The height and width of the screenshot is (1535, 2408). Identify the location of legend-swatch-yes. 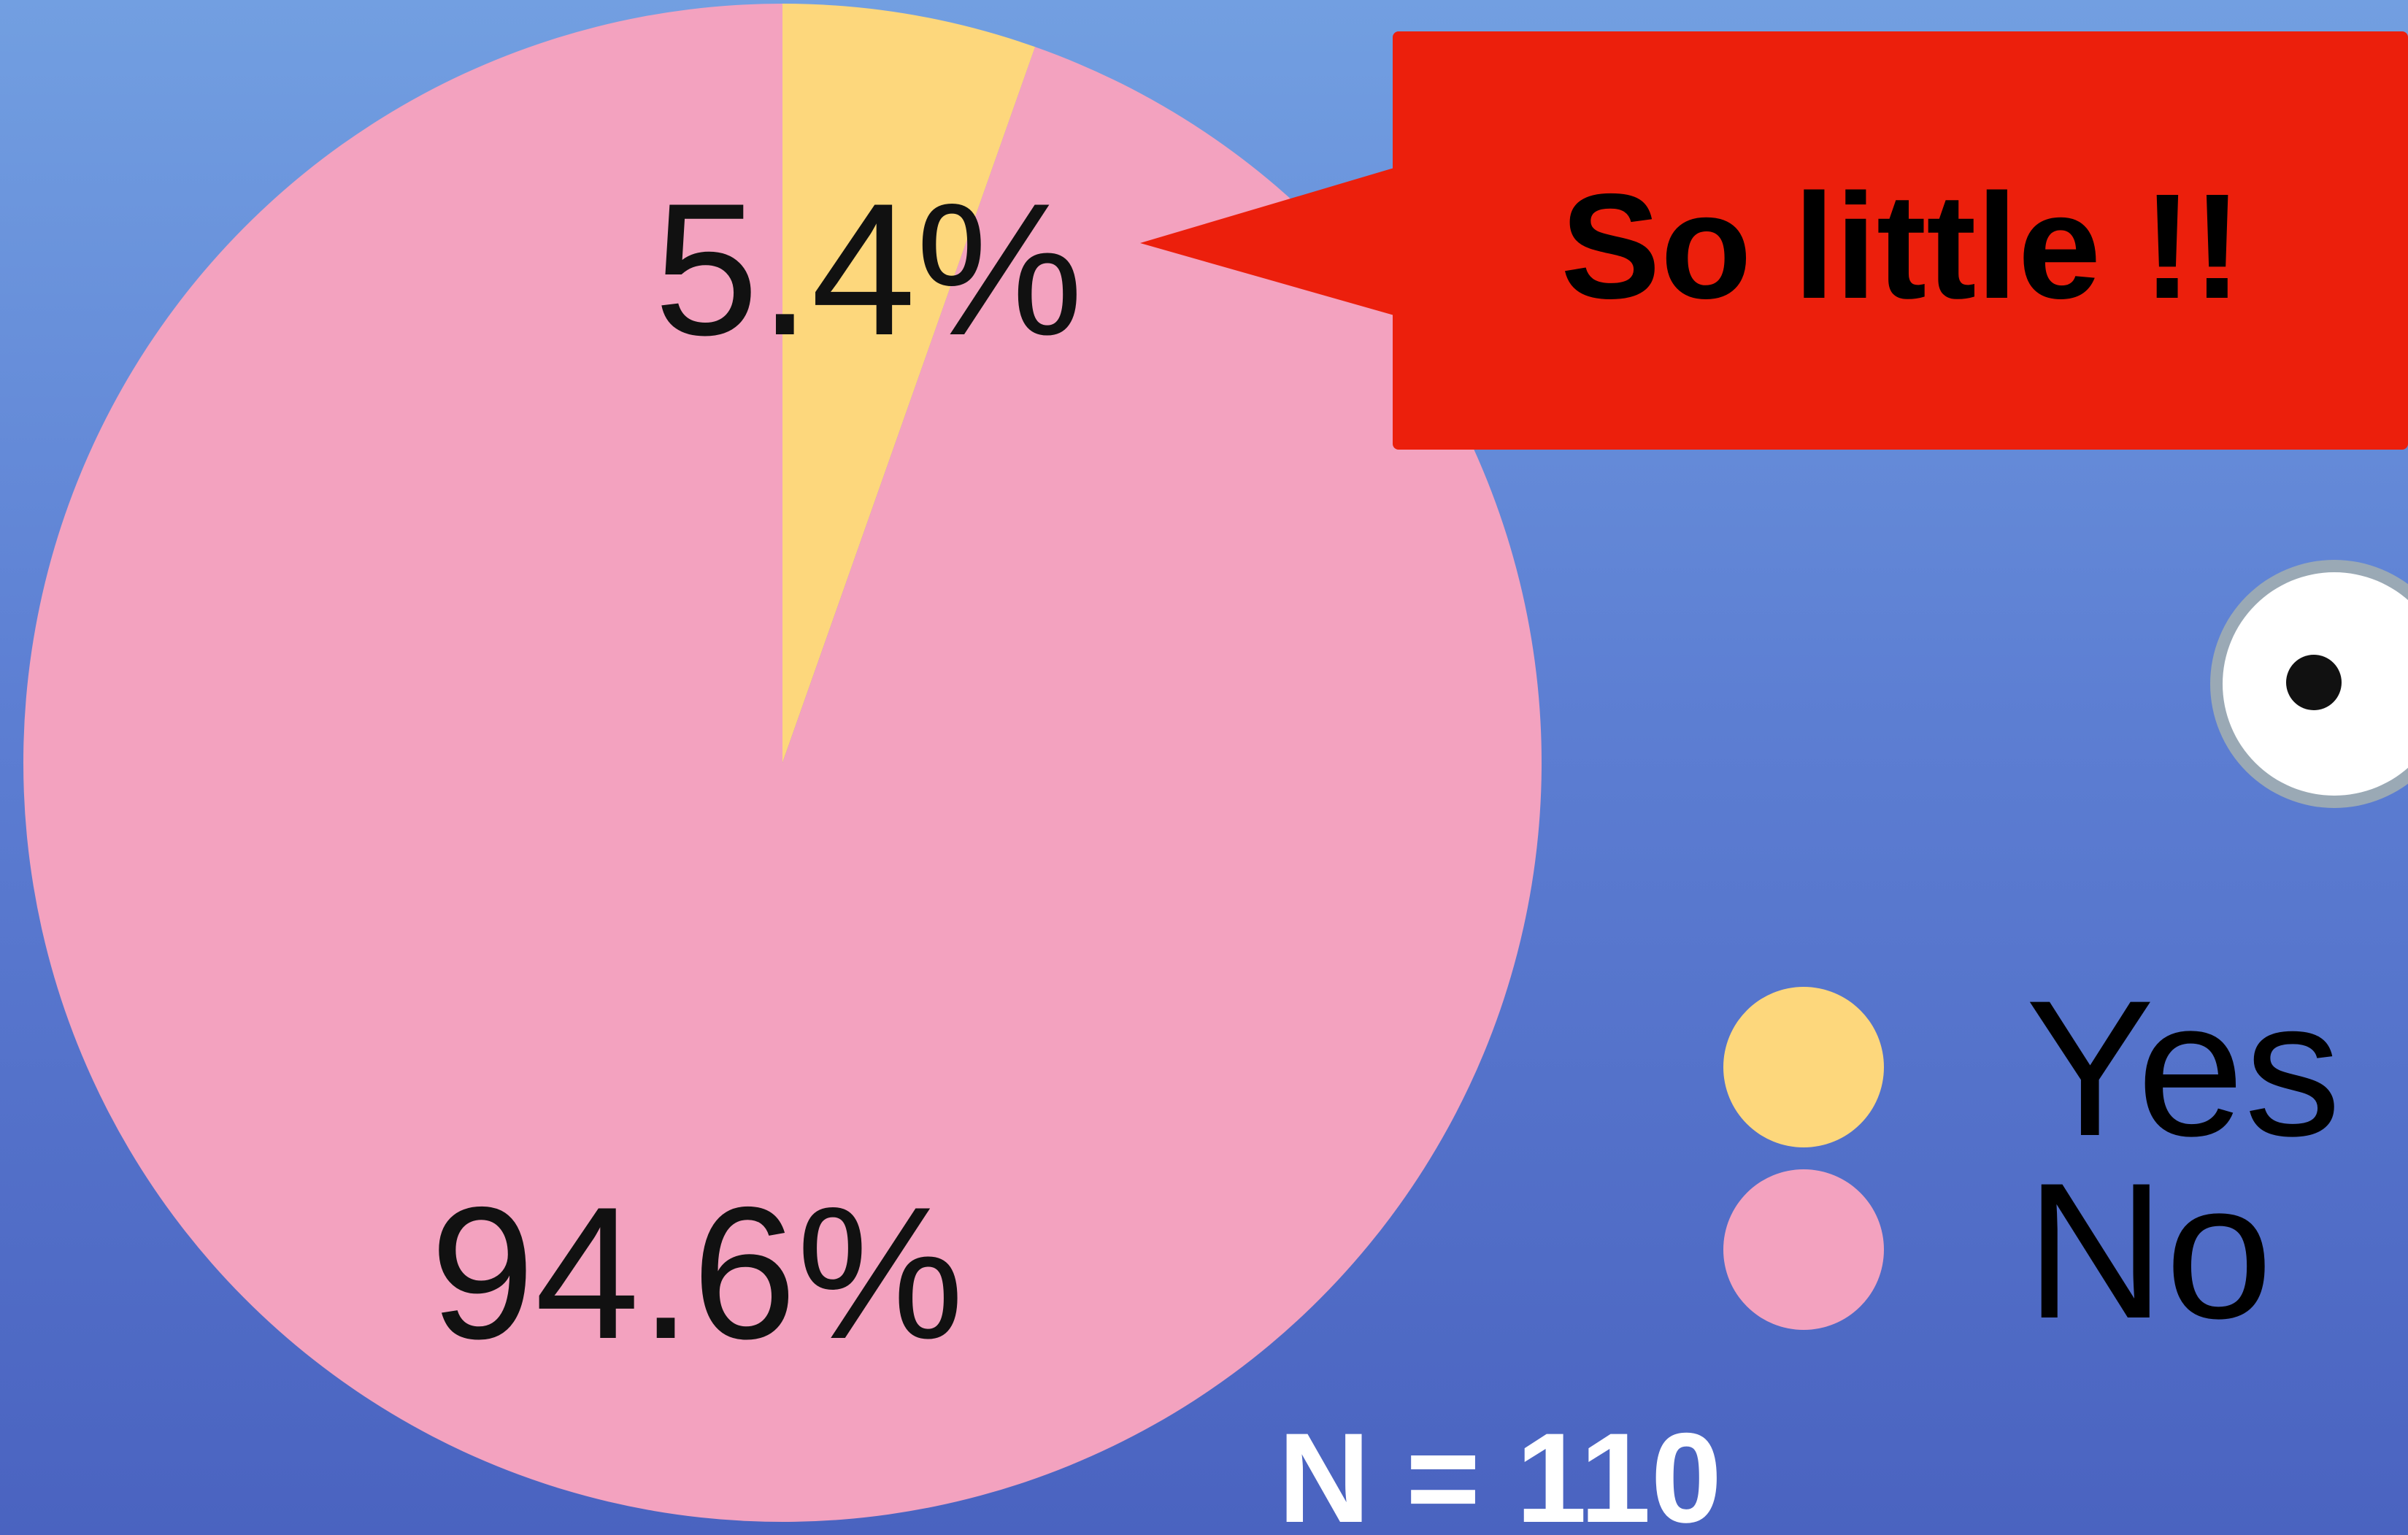
(1803, 1067).